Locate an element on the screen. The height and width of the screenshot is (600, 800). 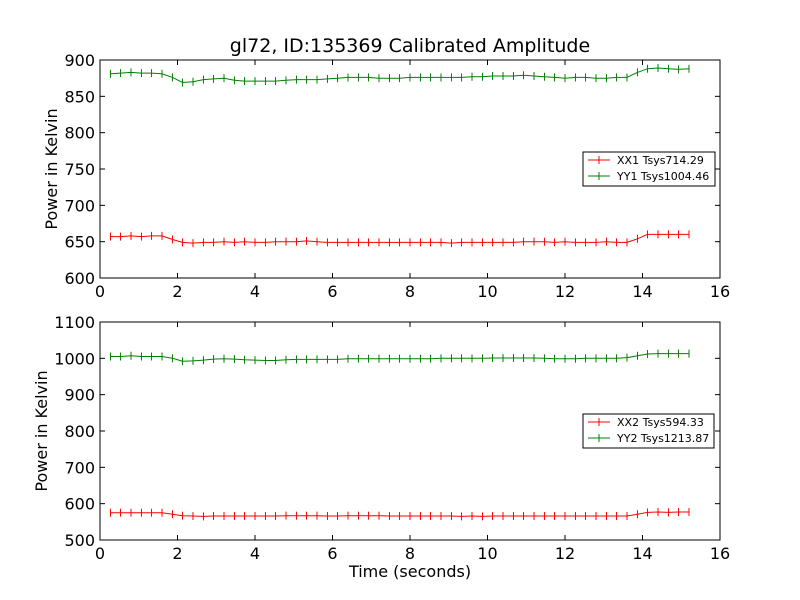
top-legend-label-xx1: XX1 Tsys714.29 is located at coordinates (660, 160).